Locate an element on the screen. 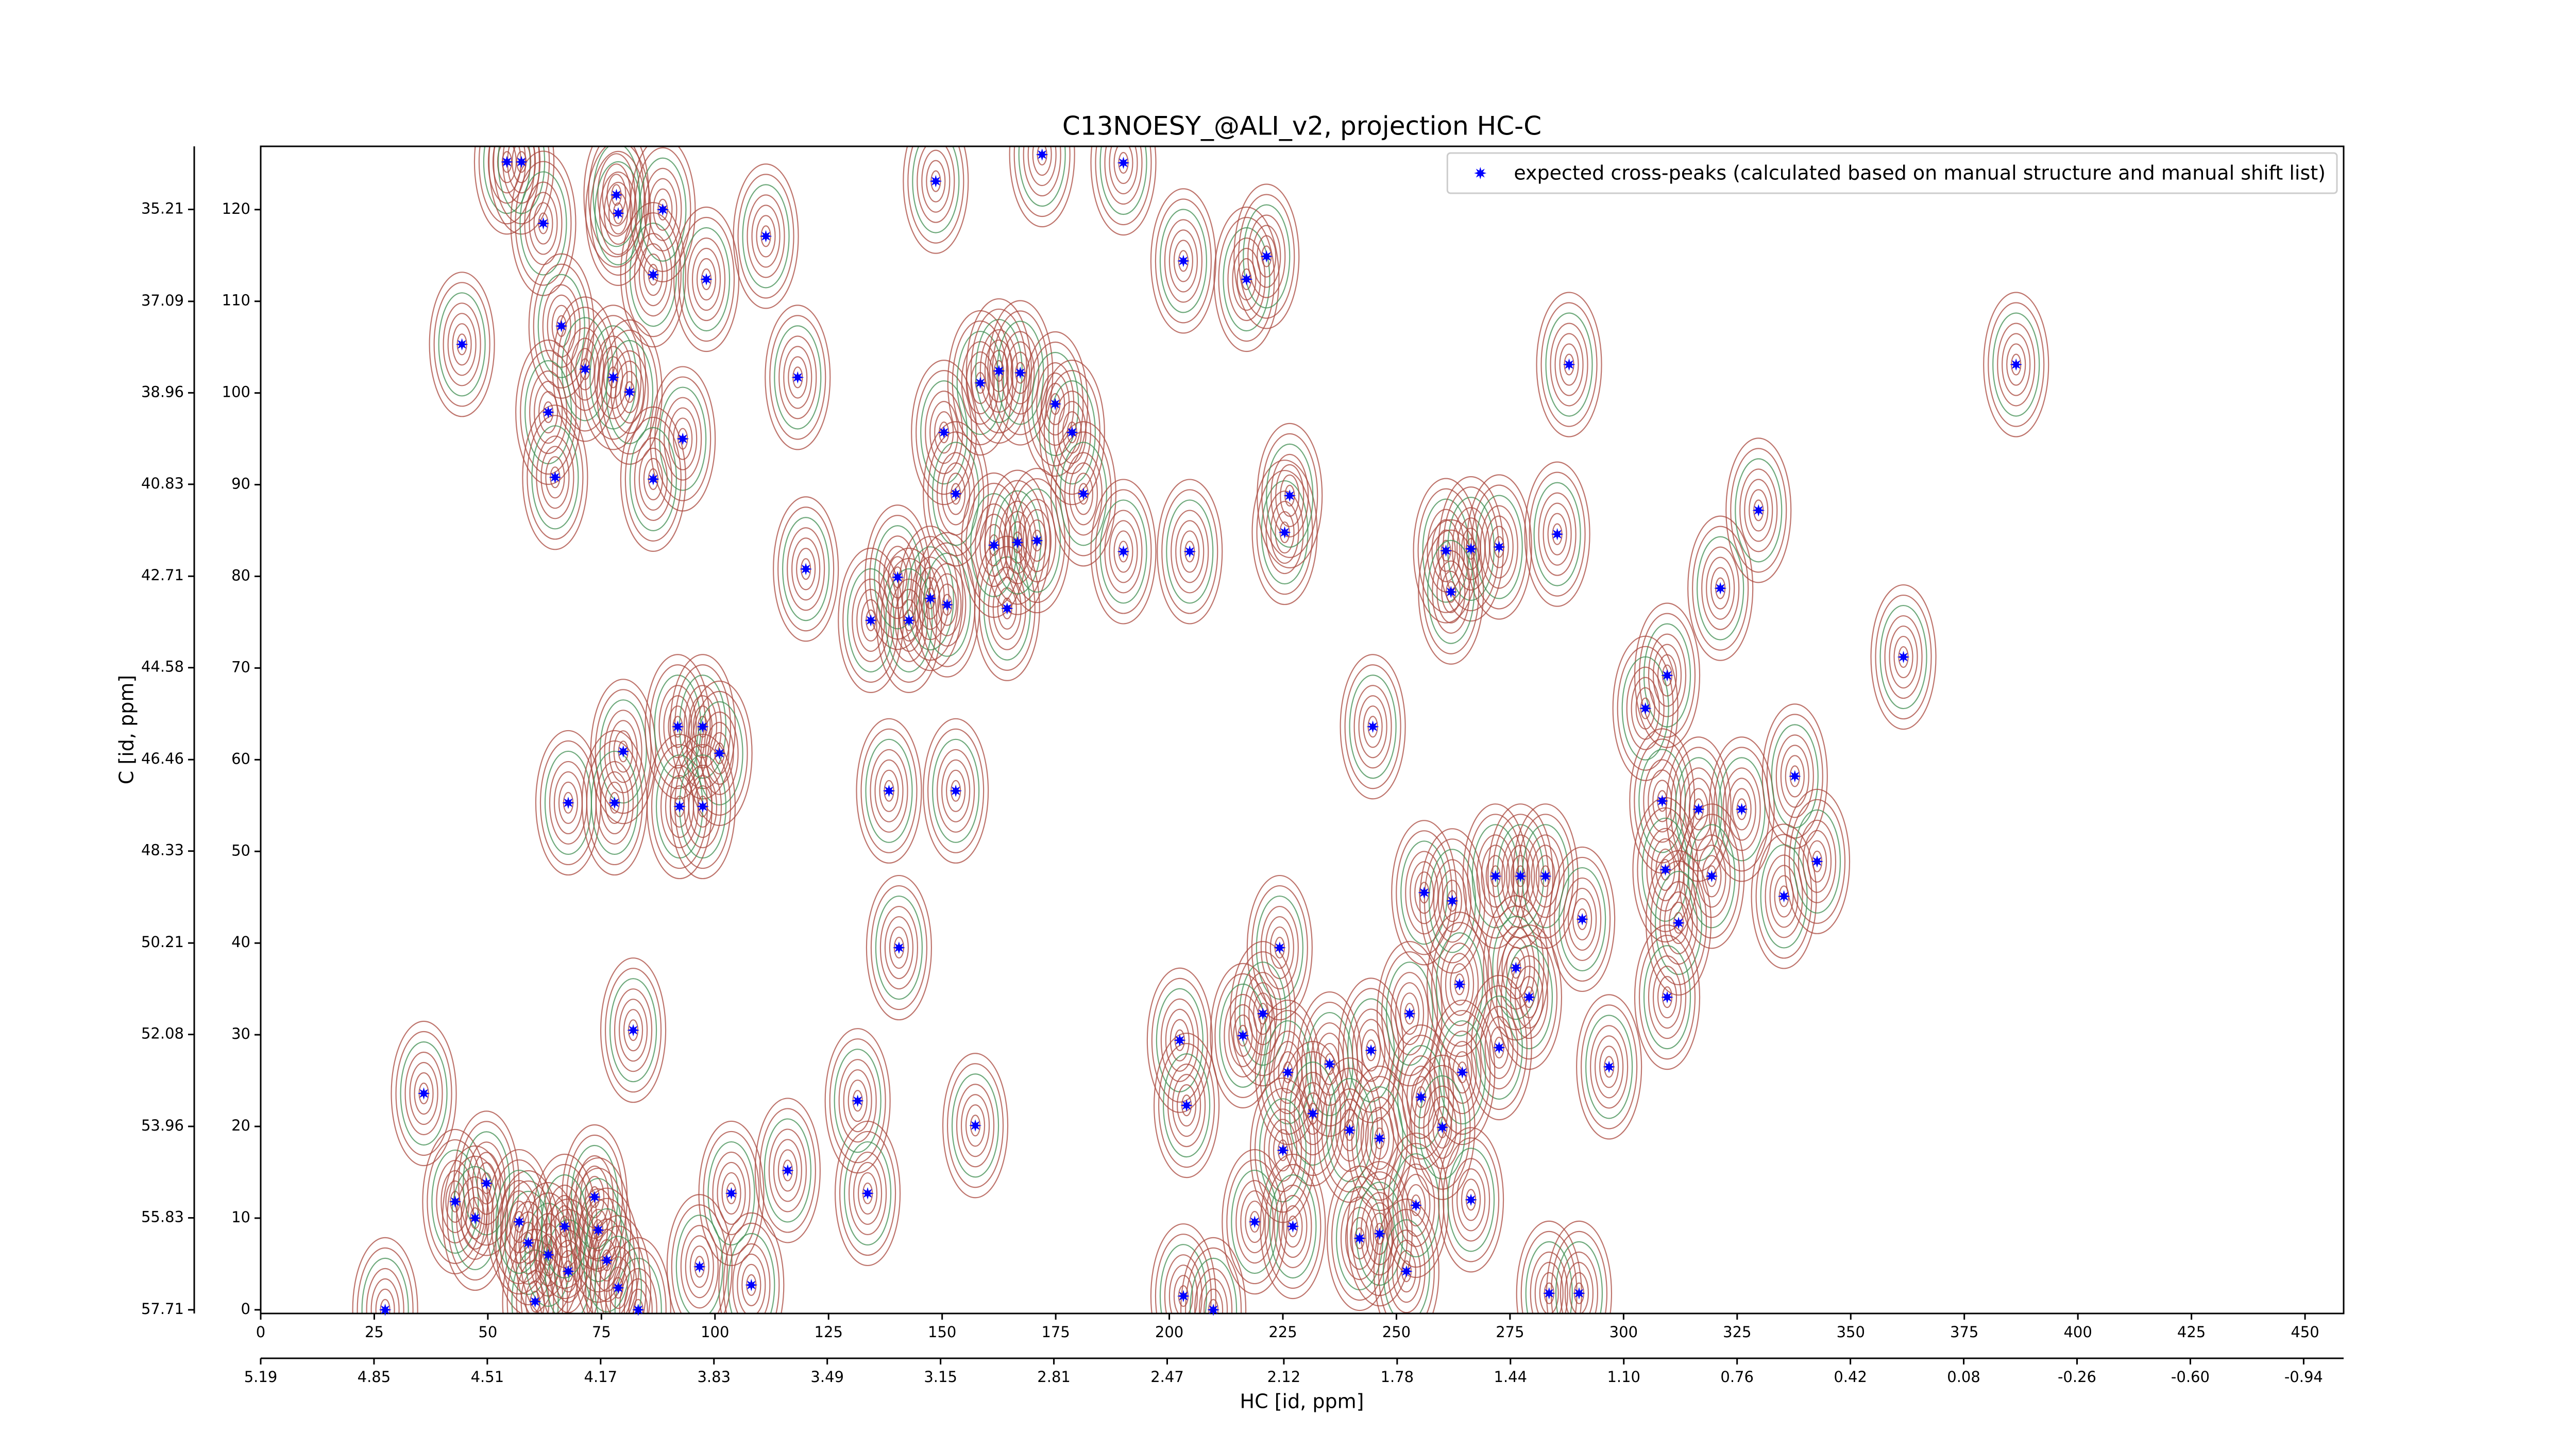 This screenshot has width=2576, height=1449. x2-tick-label: 0.08 is located at coordinates (1963, 1377).